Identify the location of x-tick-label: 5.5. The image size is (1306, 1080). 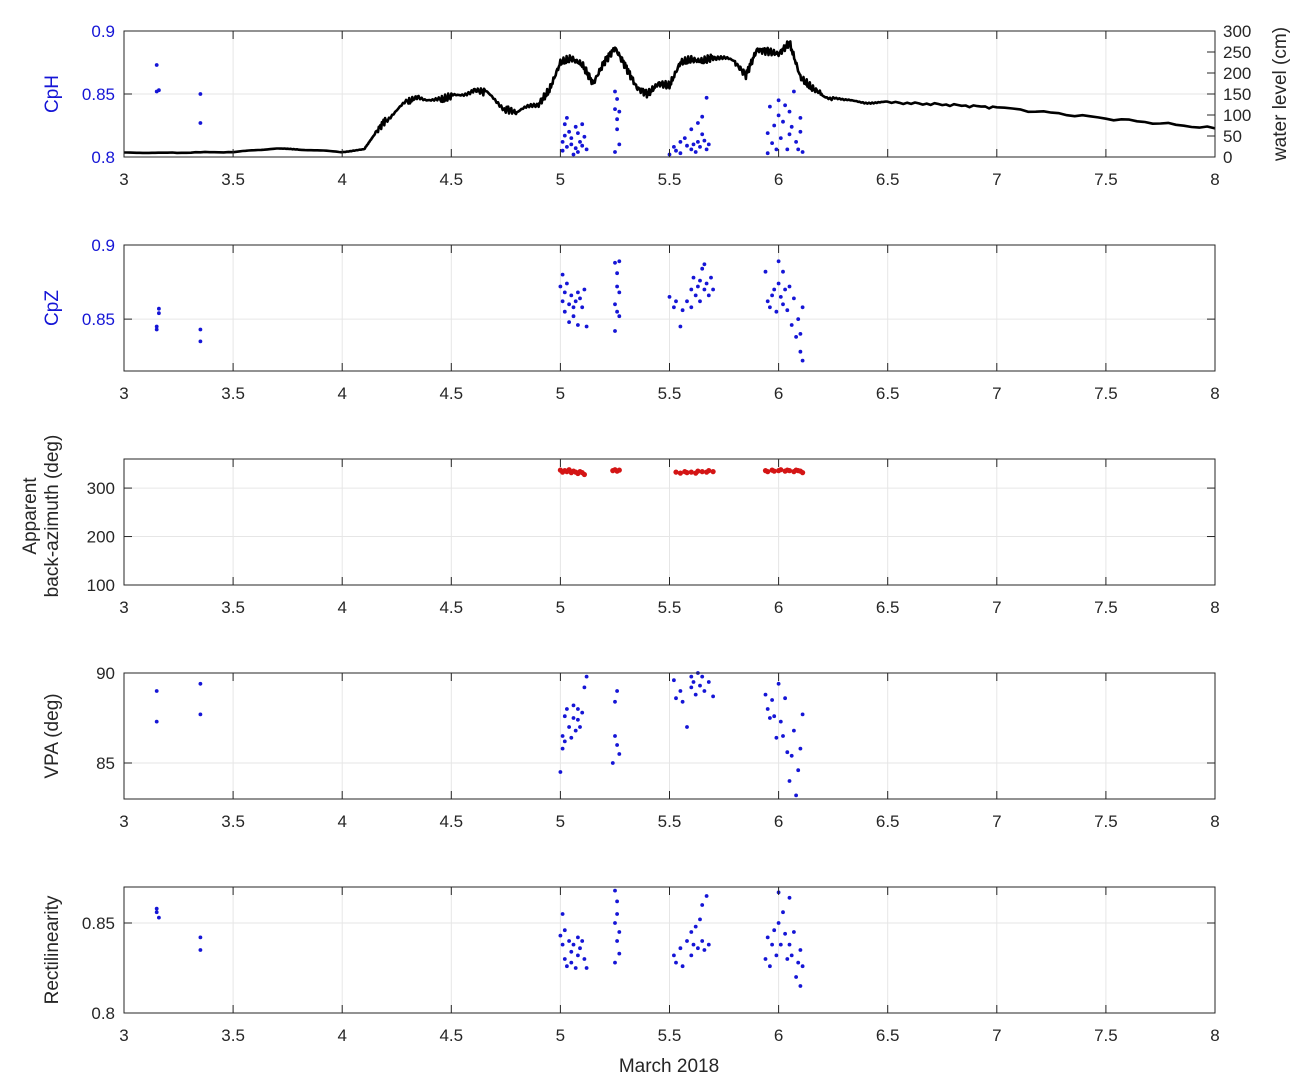
(670, 179).